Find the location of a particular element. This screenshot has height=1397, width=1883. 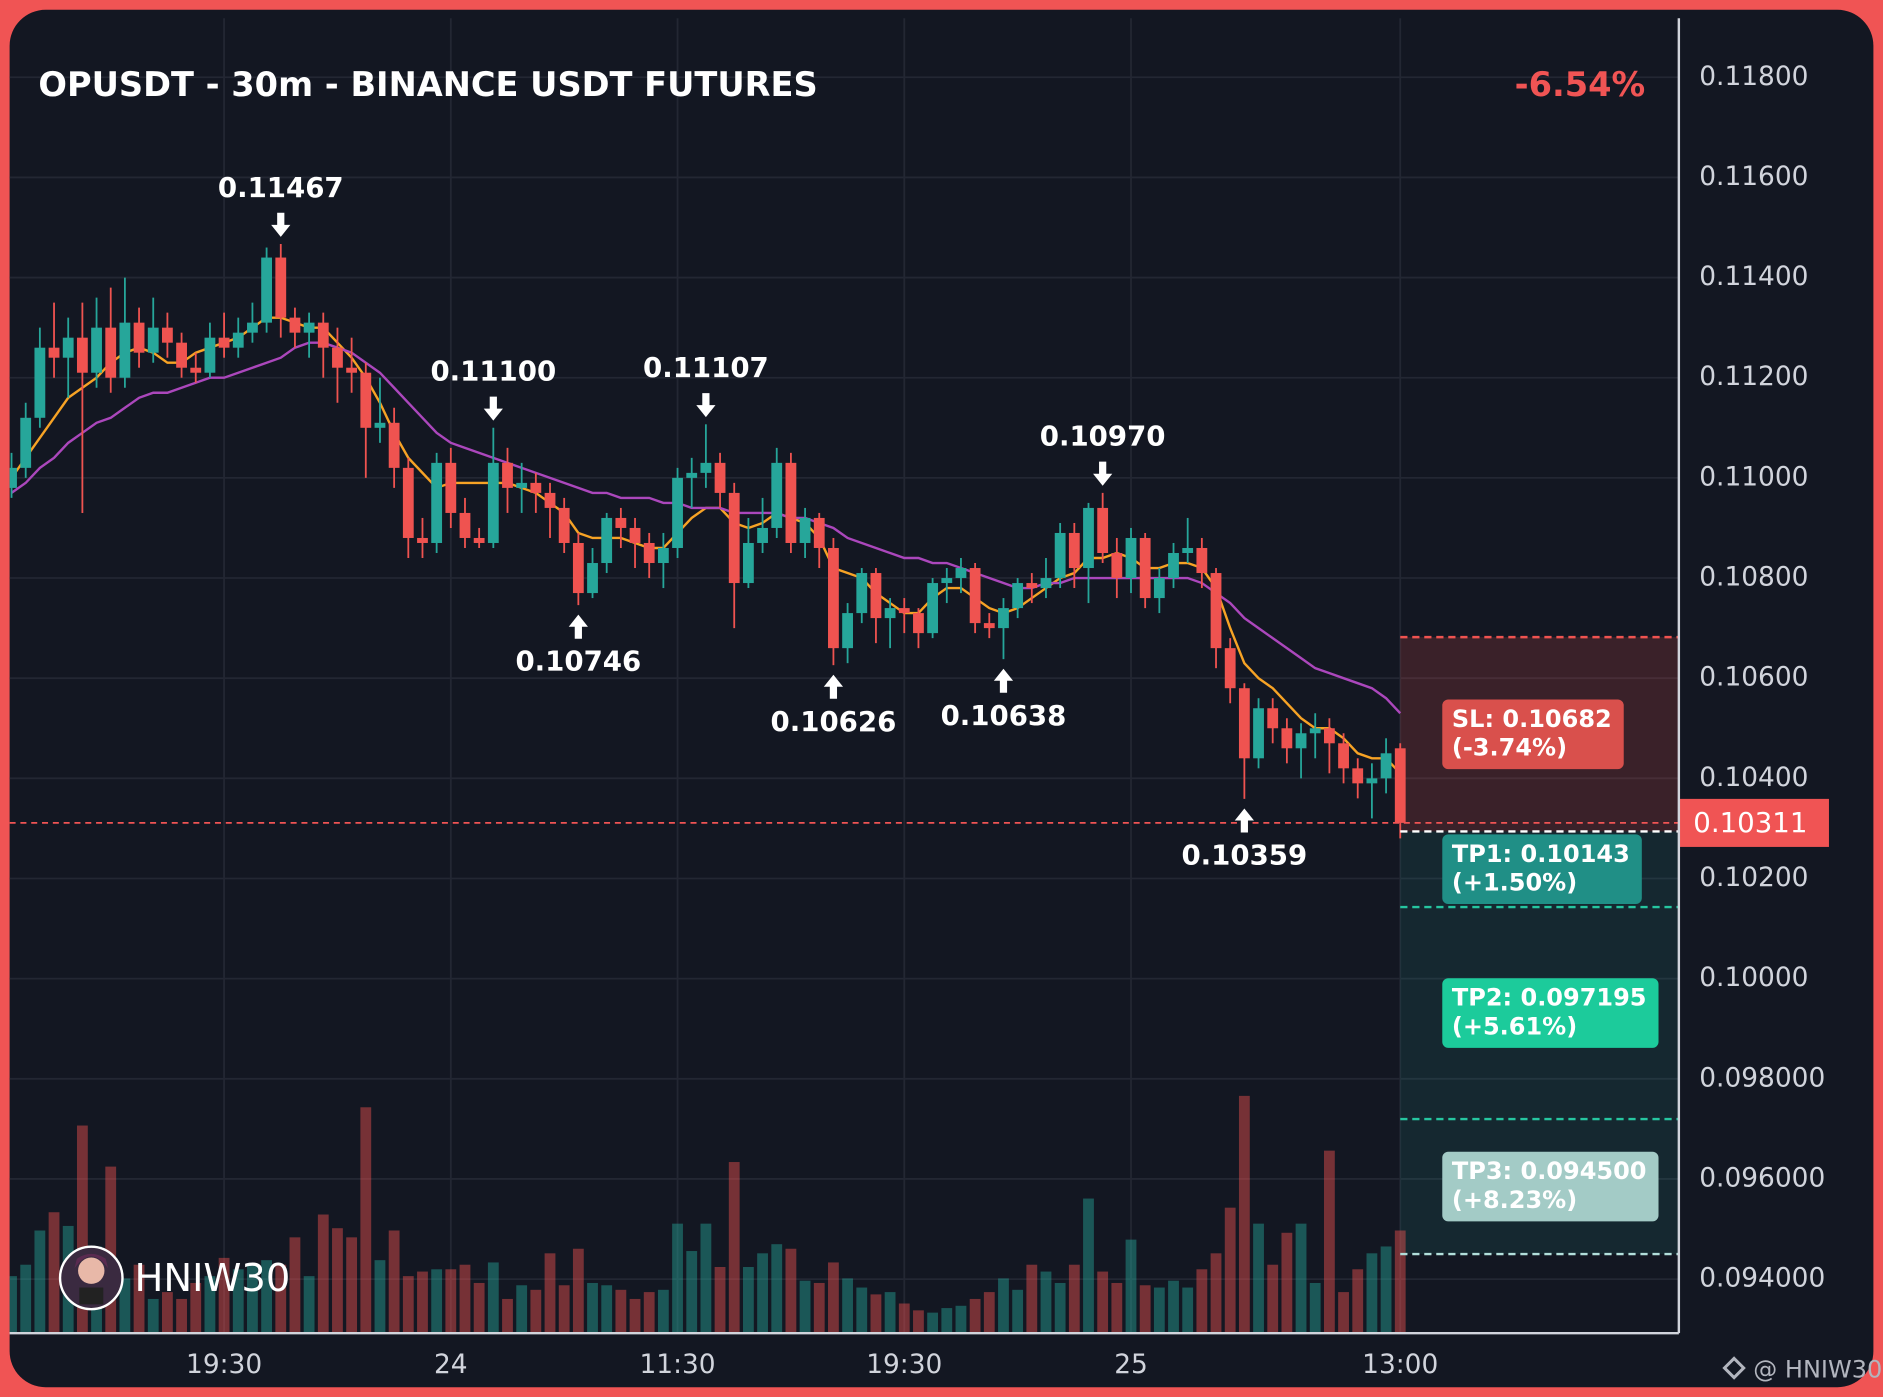

avatar-hair is located at coordinates (91, 1261).